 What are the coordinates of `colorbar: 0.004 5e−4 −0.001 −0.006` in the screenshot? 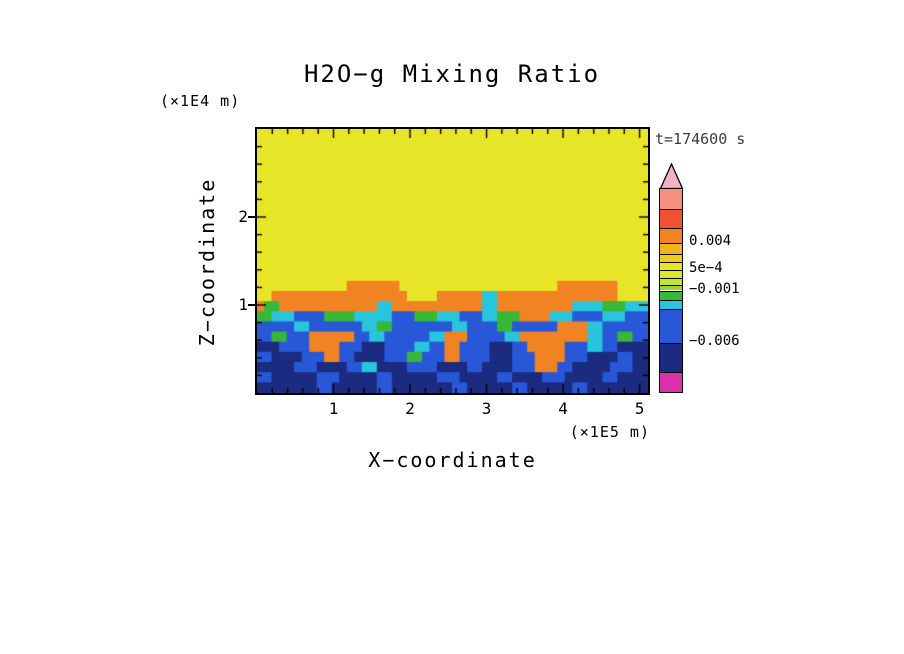 It's located at (729, 283).